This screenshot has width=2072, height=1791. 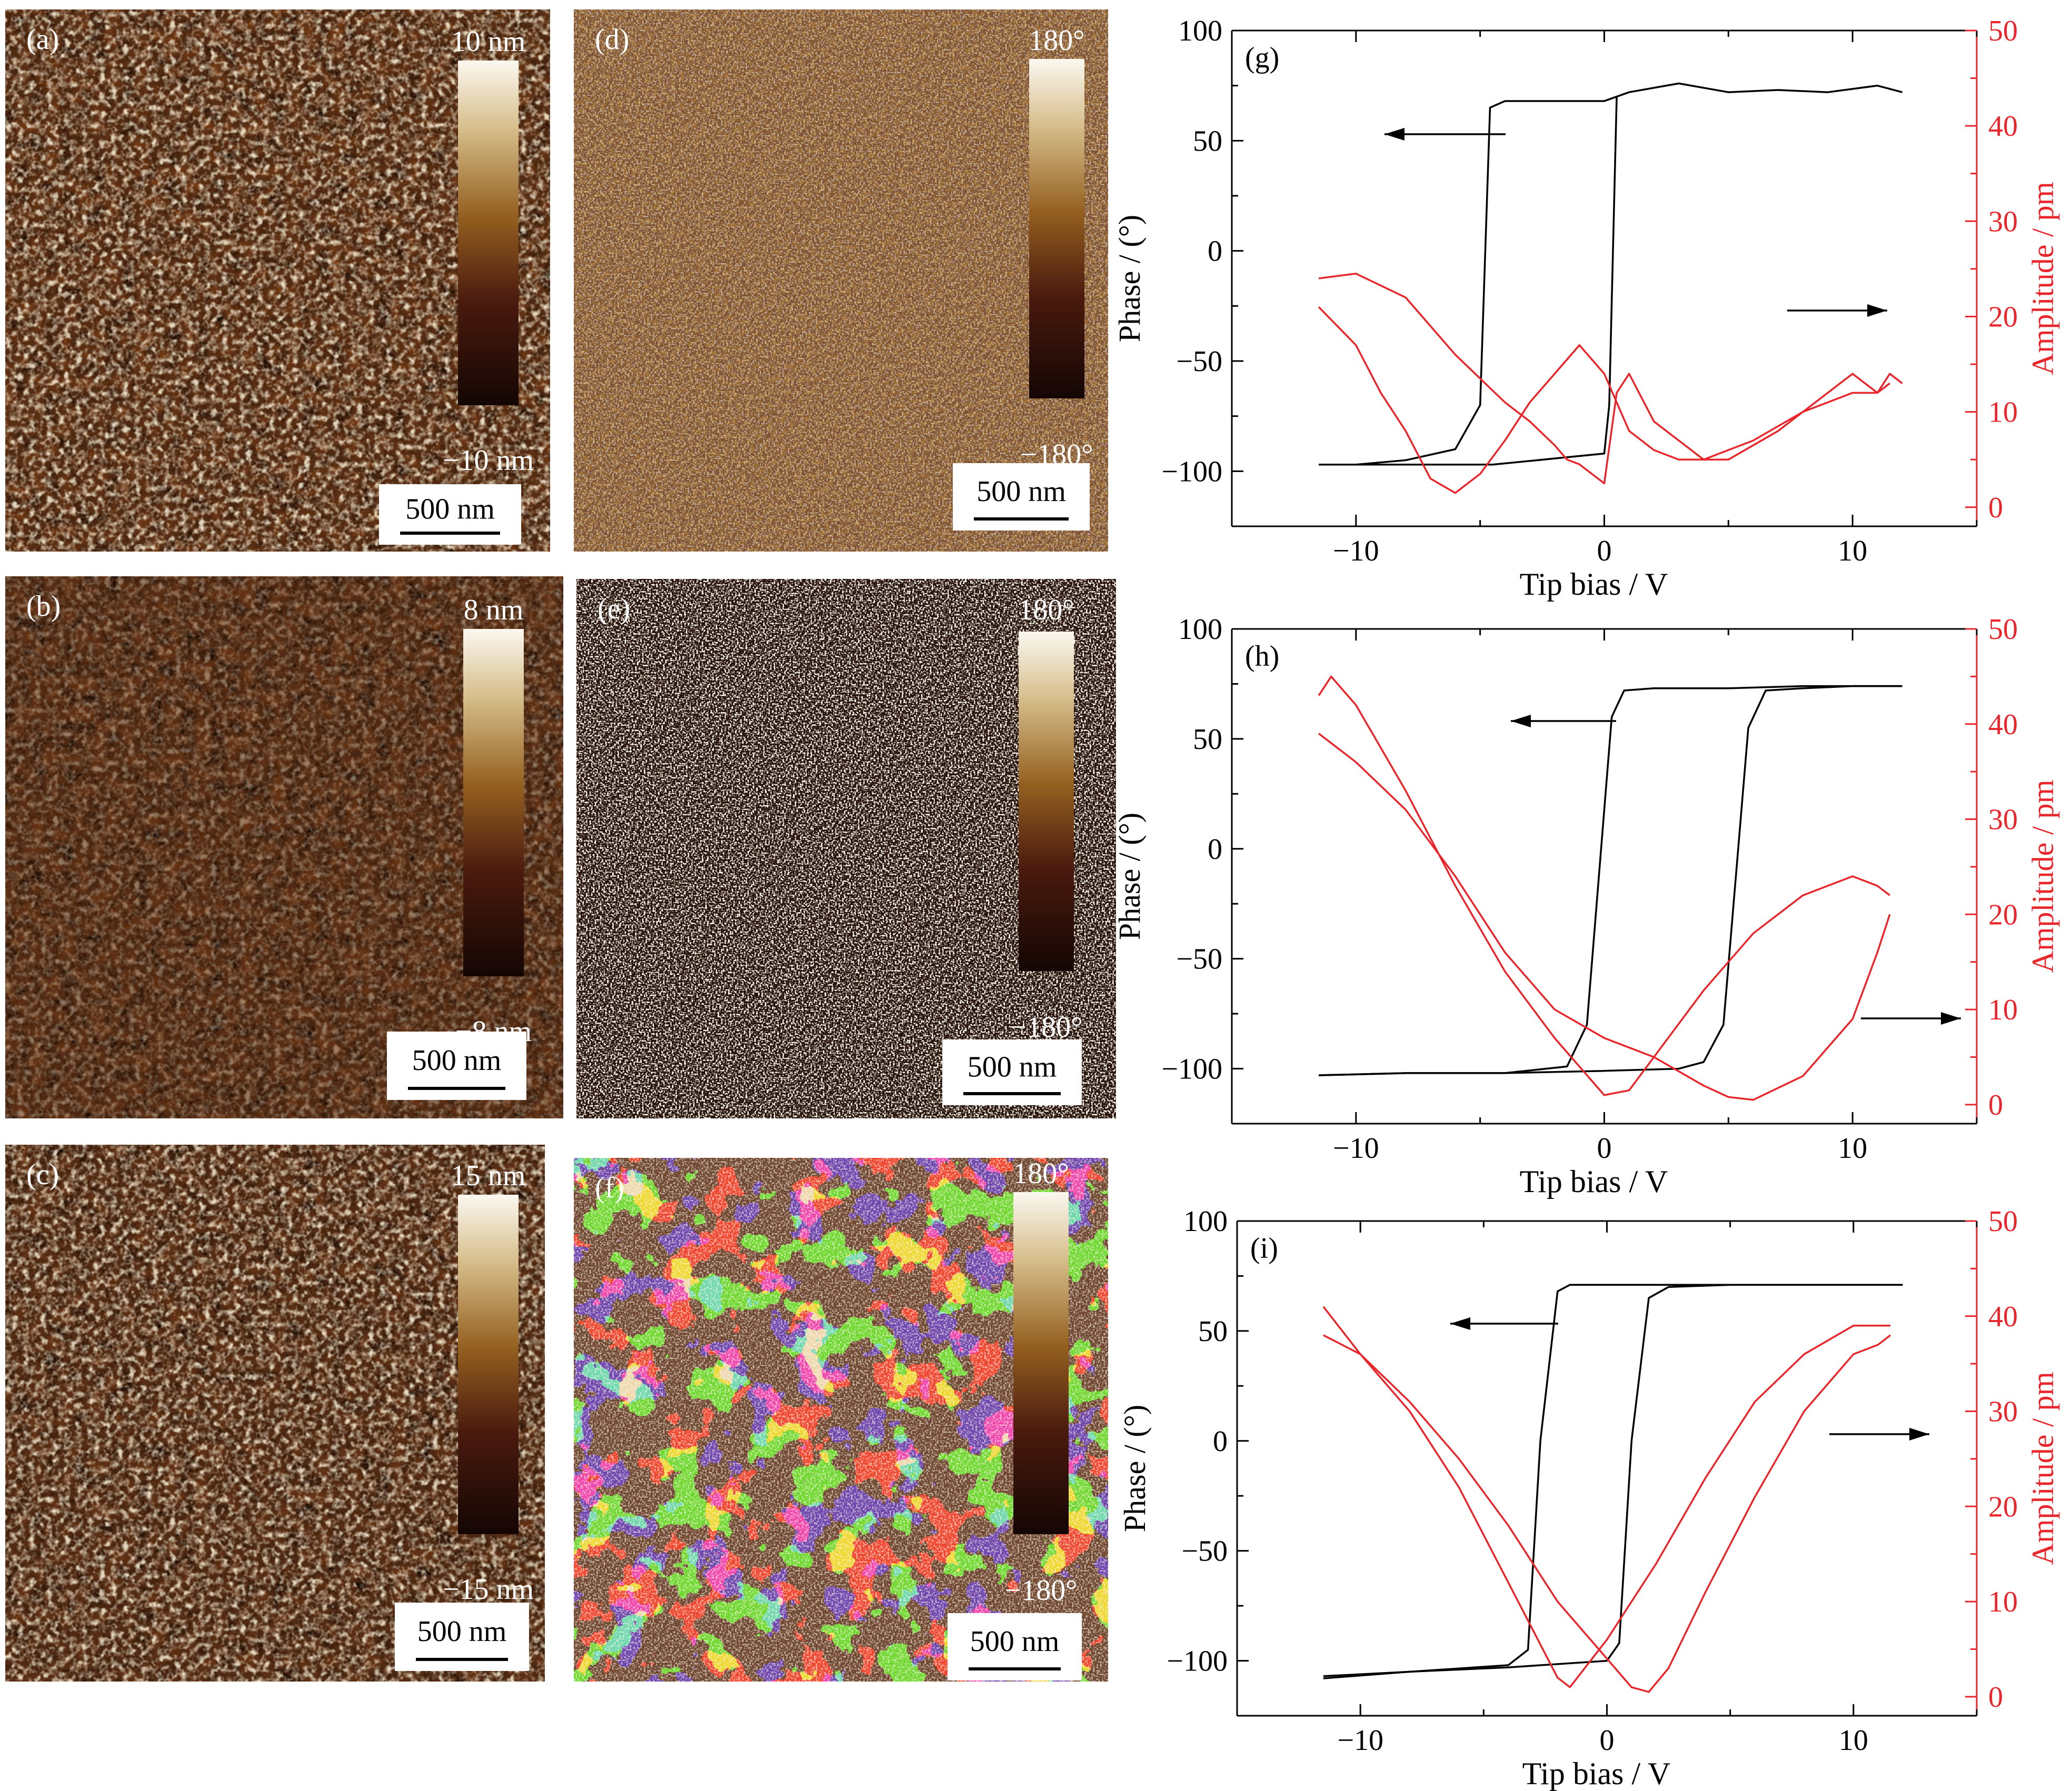 I want to click on panel-label: (g), so click(x=1262, y=58).